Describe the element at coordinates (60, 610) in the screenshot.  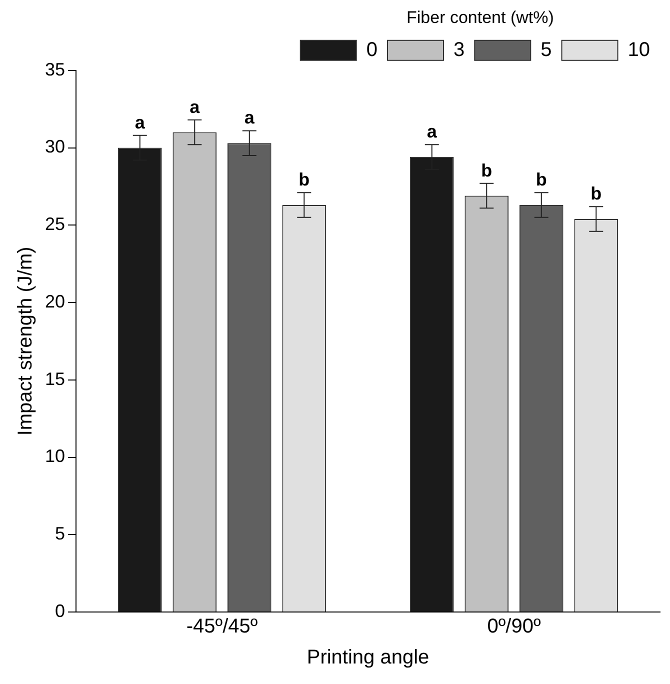
I see `y-tick-label: 0` at that location.